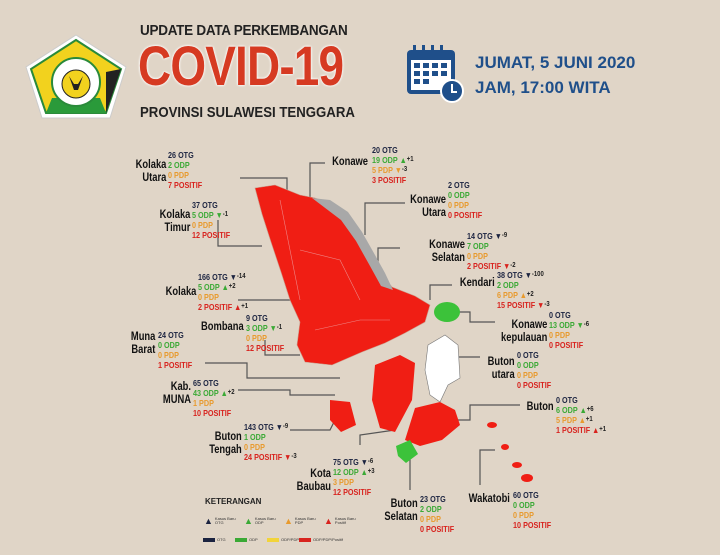  What do you see at coordinates (340, 521) in the screenshot?
I see `legend-arrow-item: ▲ Kasus Baru Positif` at bounding box center [340, 521].